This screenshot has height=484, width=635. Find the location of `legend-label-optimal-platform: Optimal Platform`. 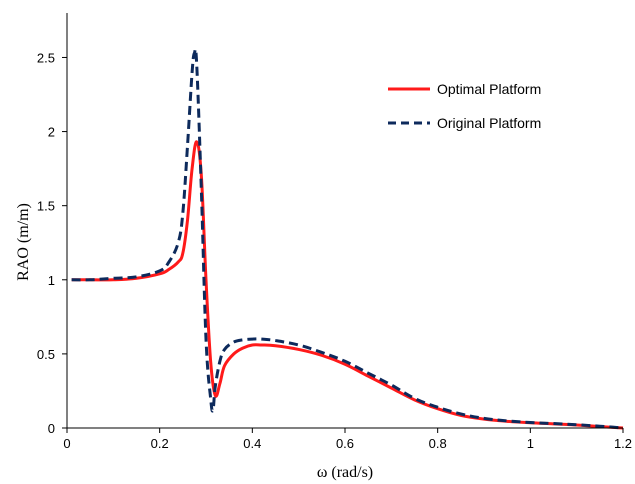

legend-label-optimal-platform: Optimal Platform is located at coordinates (489, 89).